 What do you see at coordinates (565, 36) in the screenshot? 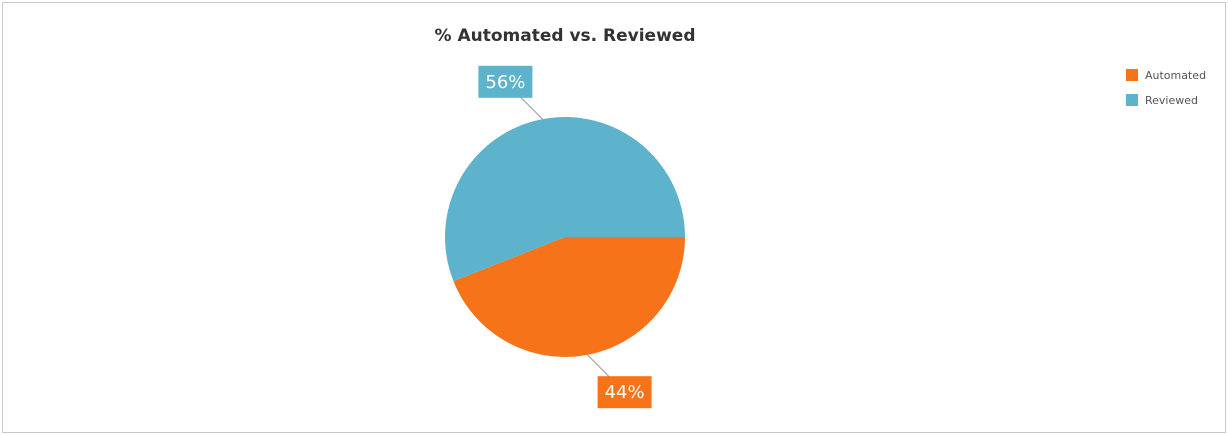
I see `chart-title: % Automated vs. Reviewed` at bounding box center [565, 36].